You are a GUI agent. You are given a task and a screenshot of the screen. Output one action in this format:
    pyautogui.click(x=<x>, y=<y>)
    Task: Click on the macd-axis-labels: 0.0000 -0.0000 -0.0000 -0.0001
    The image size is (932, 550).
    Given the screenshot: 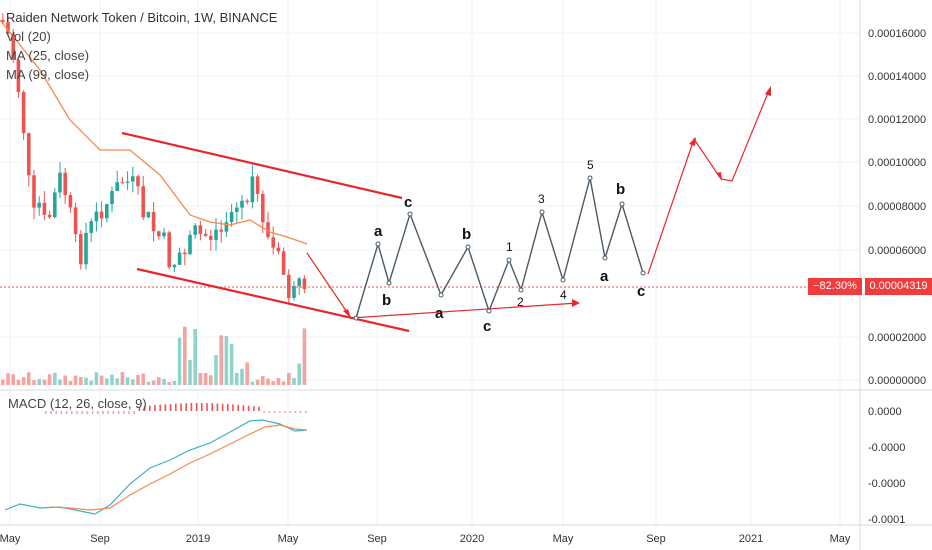 What is the action you would take?
    pyautogui.click(x=886, y=466)
    